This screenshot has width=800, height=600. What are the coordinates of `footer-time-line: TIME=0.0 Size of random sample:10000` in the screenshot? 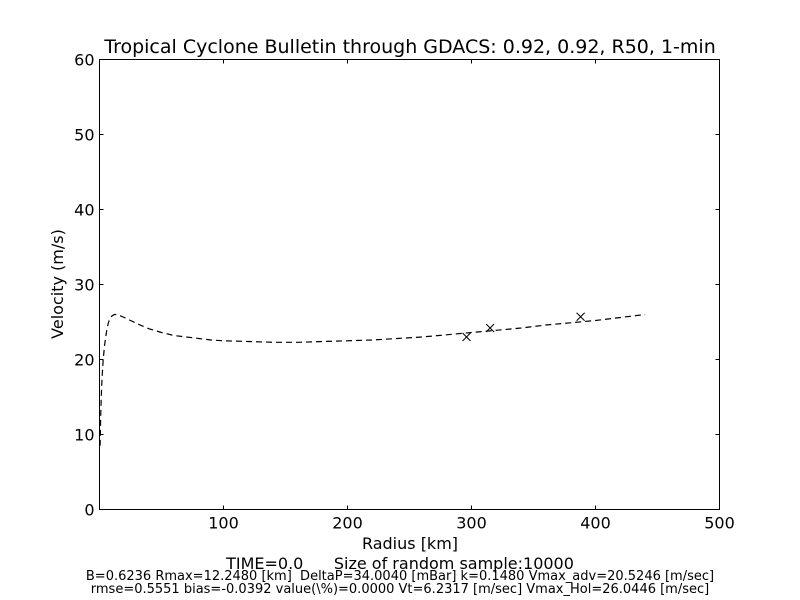 It's located at (400, 563).